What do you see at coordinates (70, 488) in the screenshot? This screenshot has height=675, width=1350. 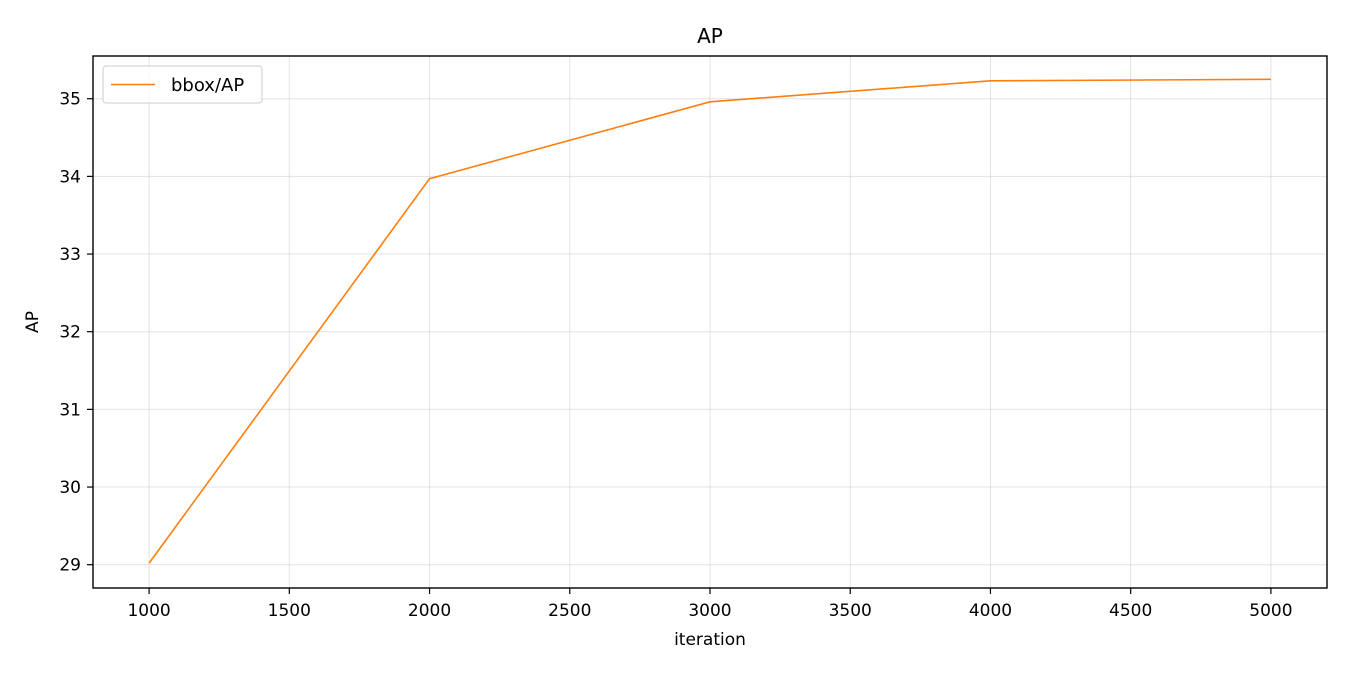 I see `y-tick-label: 30` at bounding box center [70, 488].